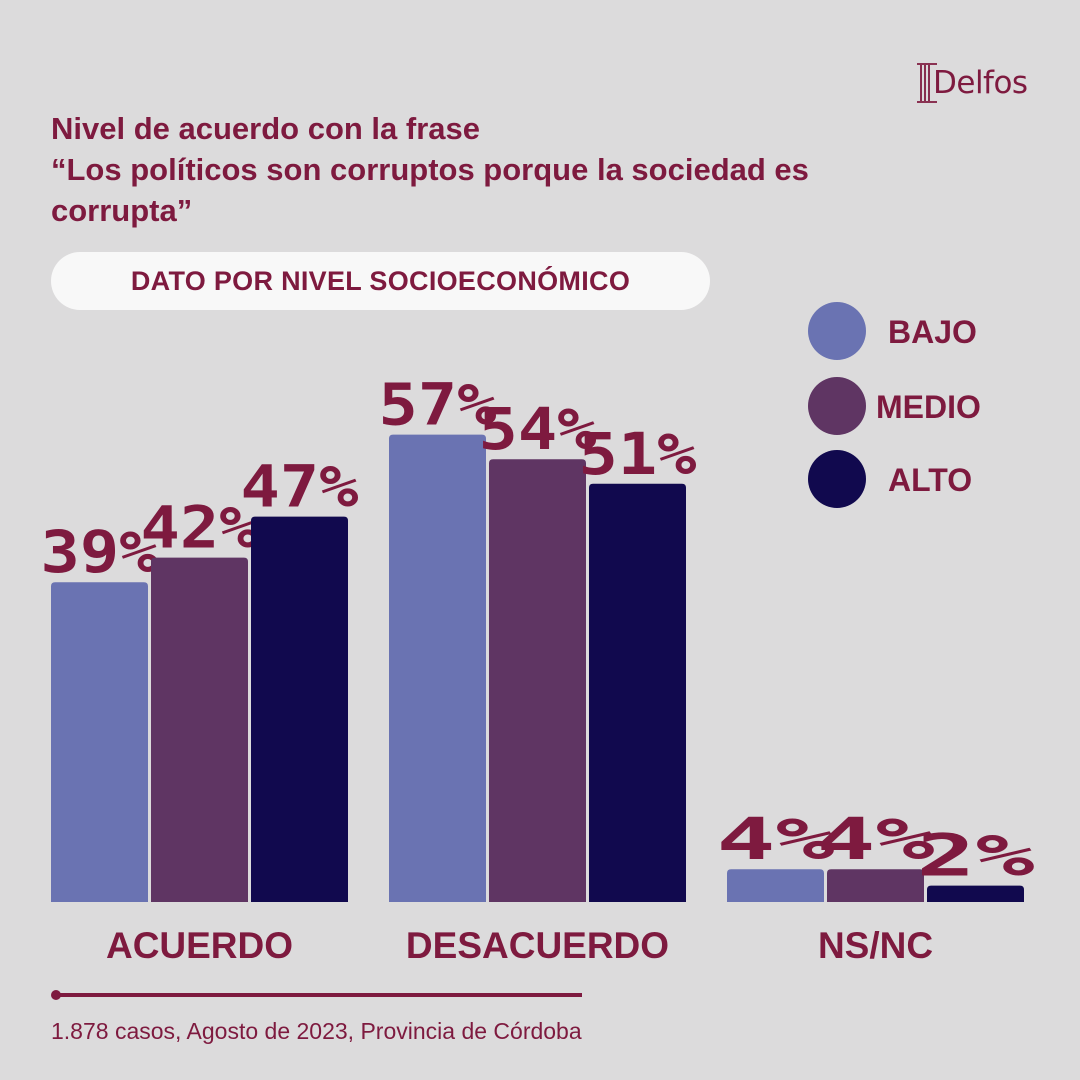 Image resolution: width=1080 pixels, height=1080 pixels. What do you see at coordinates (976, 856) in the screenshot?
I see `data-label-ns-nc-alto: 2%` at bounding box center [976, 856].